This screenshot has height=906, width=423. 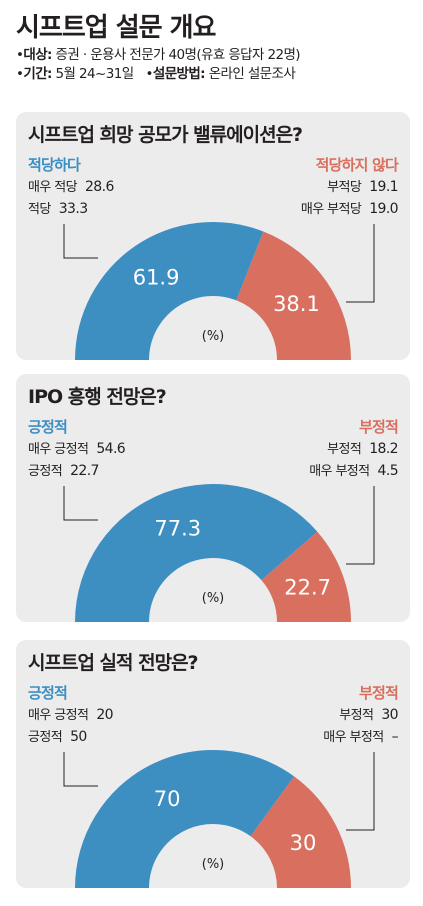 I want to click on slice-value-label: 77.3, so click(x=177, y=528).